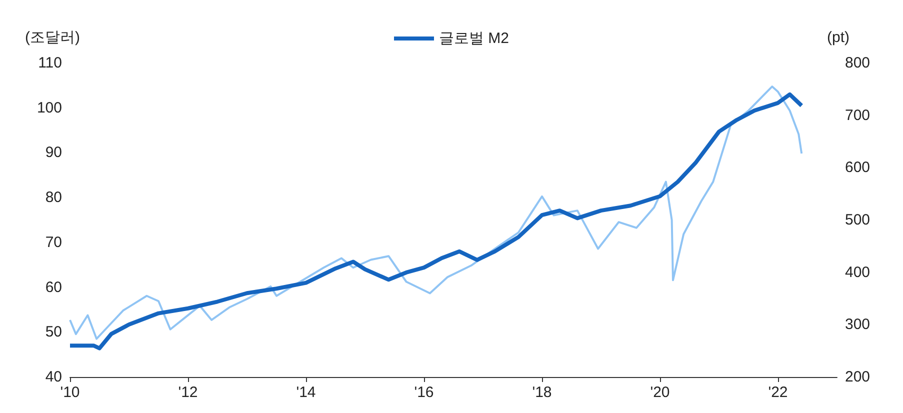  Describe the element at coordinates (49, 107) in the screenshot. I see `y-tick-label: 100` at that location.